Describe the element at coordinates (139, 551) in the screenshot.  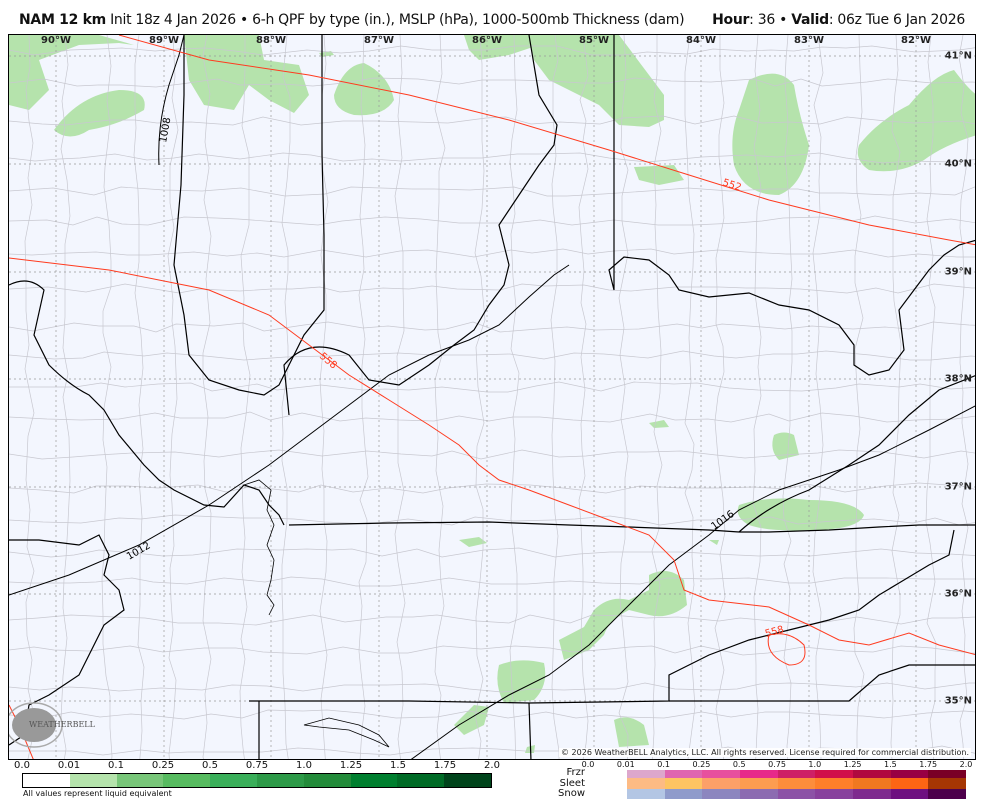
I see `isobar-label-1012: 1012` at that location.